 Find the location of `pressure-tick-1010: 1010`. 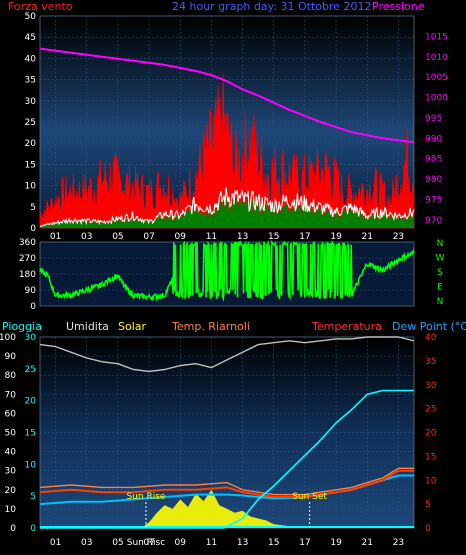

pressure-tick-1010: 1010 is located at coordinates (436, 58).